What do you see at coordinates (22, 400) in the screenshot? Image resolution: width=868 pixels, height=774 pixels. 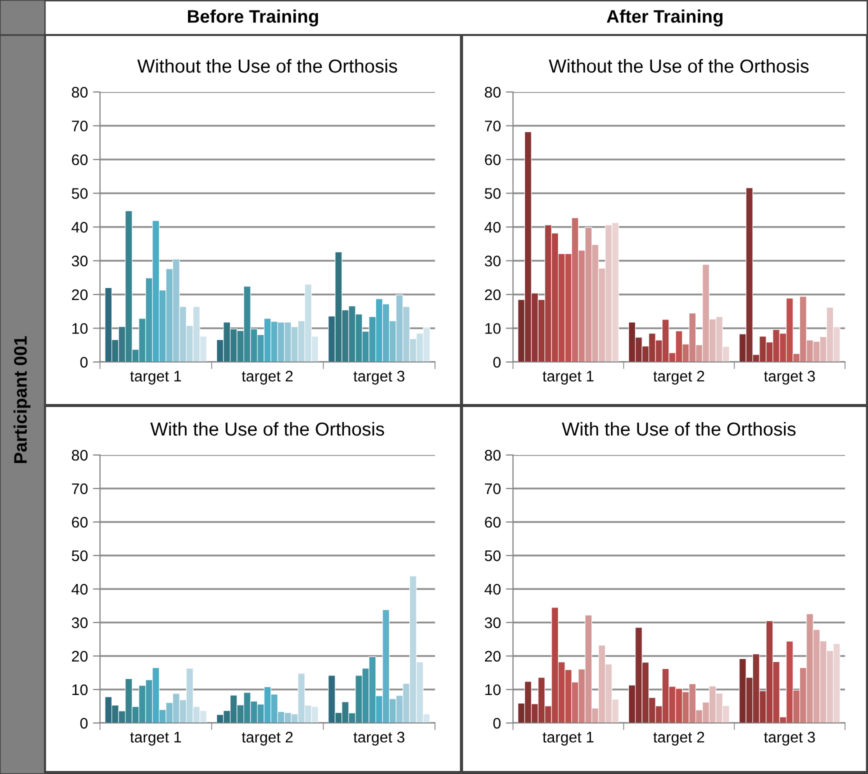 I see `text: Participant 001` at bounding box center [22, 400].